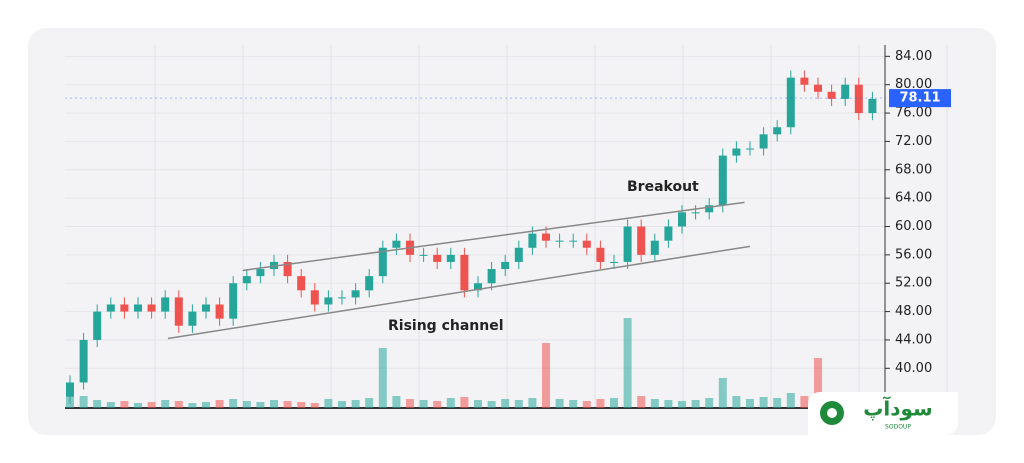  I want to click on y-tick-label: 64.00, so click(913, 198).